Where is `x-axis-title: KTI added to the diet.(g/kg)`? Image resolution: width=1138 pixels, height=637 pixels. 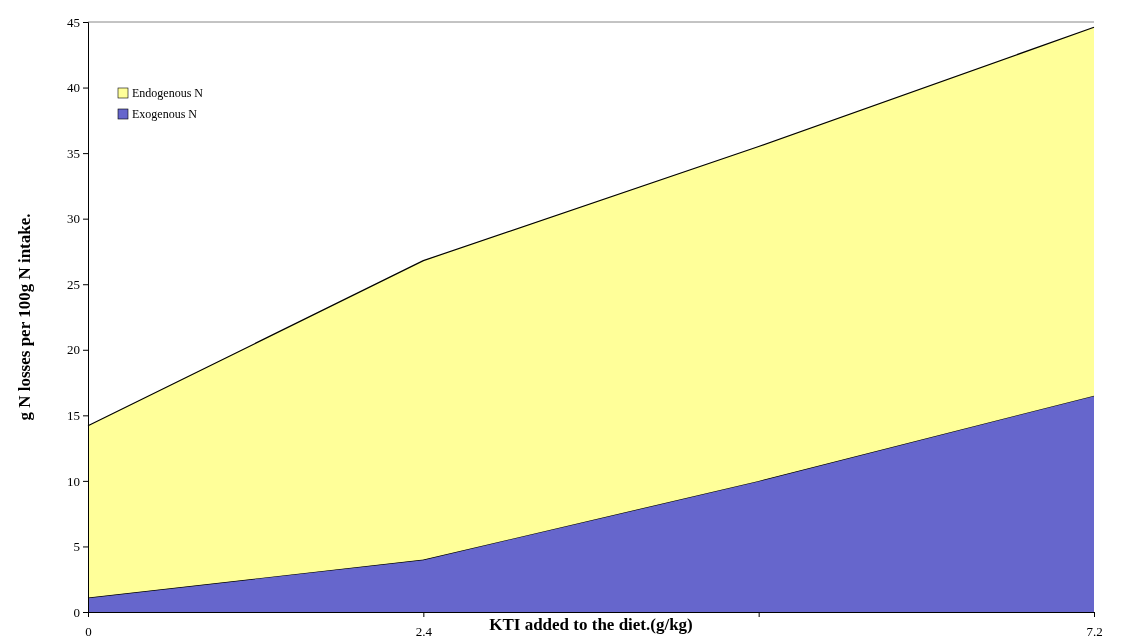 x-axis-title: KTI added to the diet.(g/kg) is located at coordinates (591, 624).